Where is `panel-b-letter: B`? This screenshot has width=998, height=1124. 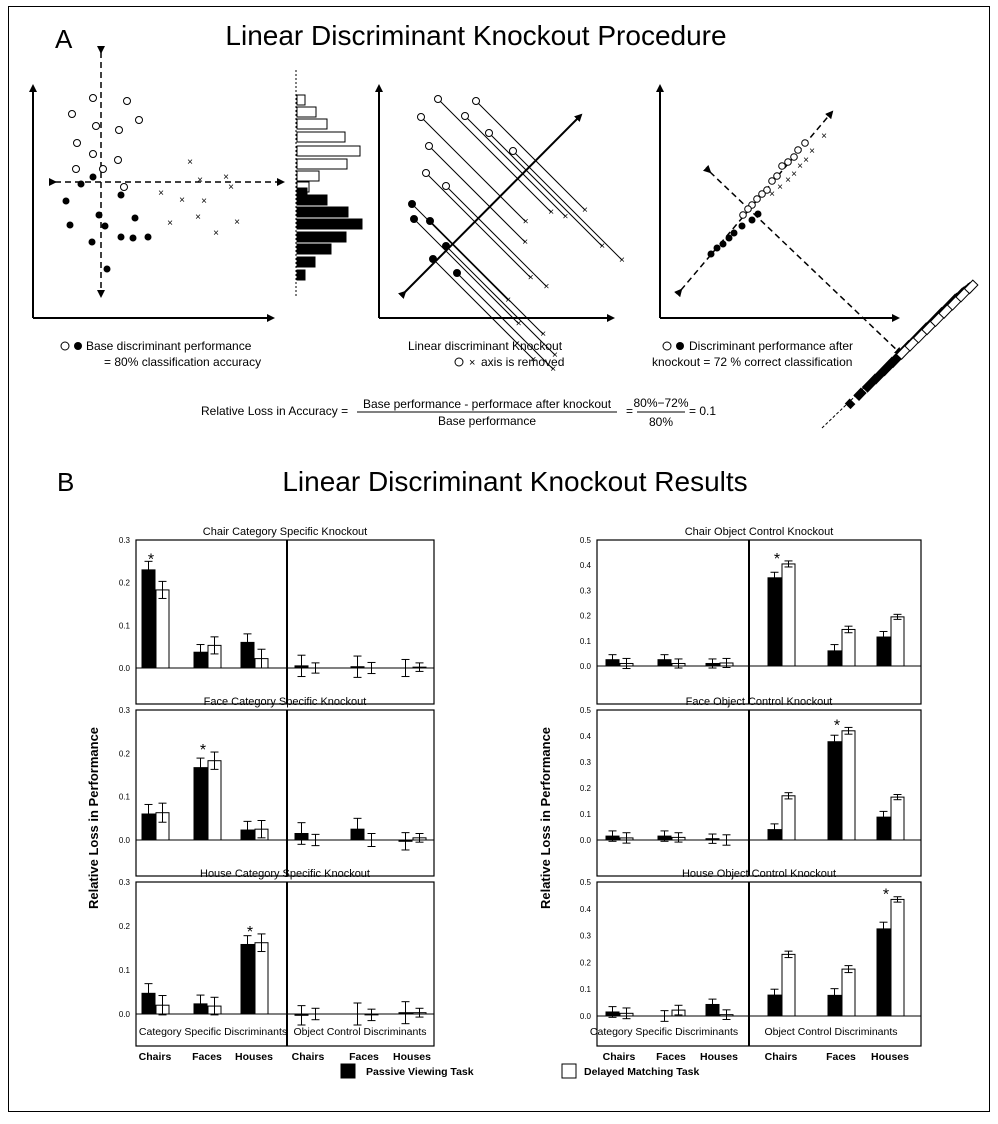 panel-b-letter: B is located at coordinates (65, 482).